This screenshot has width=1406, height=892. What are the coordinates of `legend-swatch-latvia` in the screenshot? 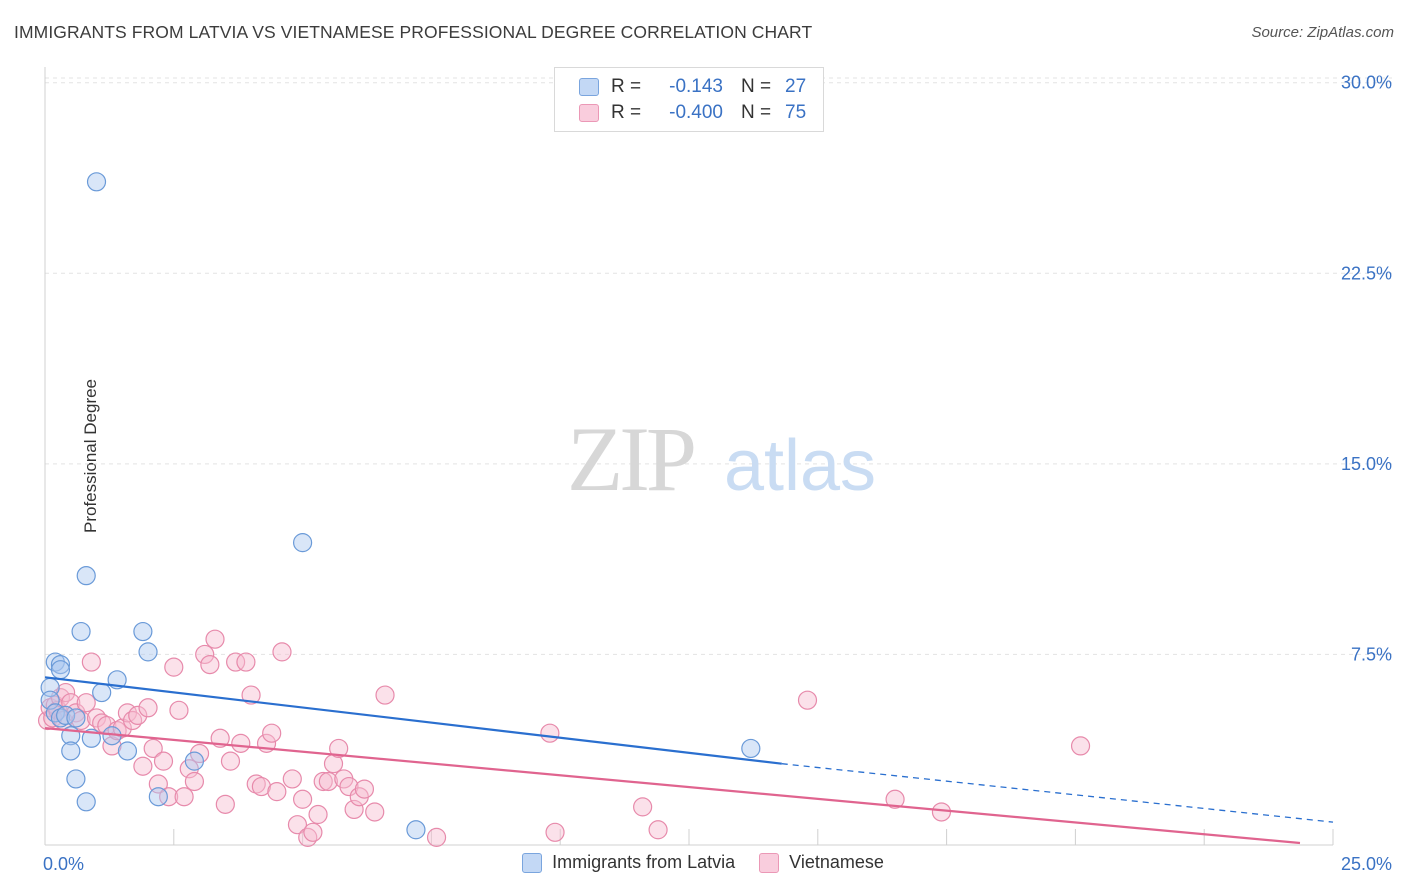 It's located at (532, 862).